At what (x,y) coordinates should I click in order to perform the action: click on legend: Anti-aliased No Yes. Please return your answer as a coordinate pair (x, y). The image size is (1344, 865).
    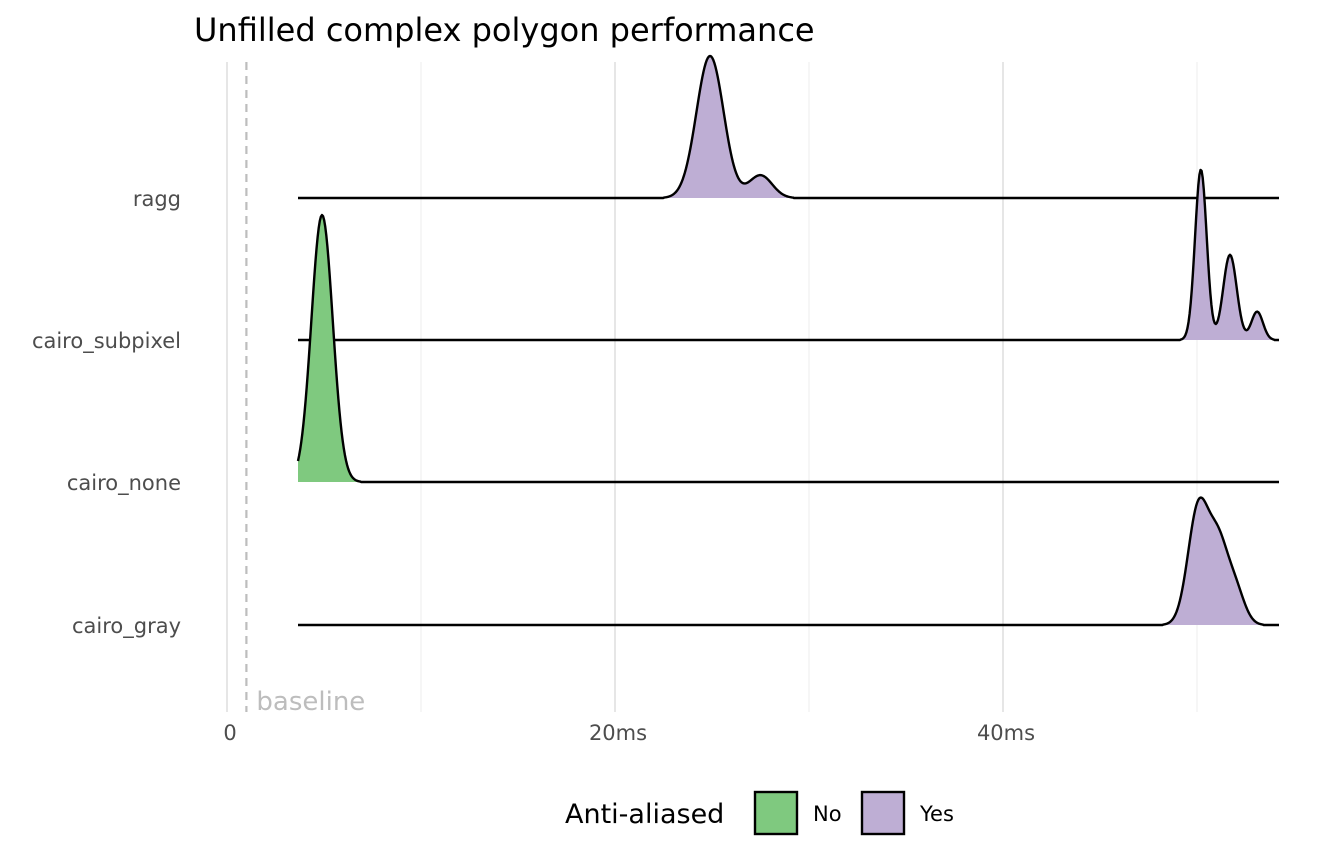
    Looking at the image, I should click on (759, 813).